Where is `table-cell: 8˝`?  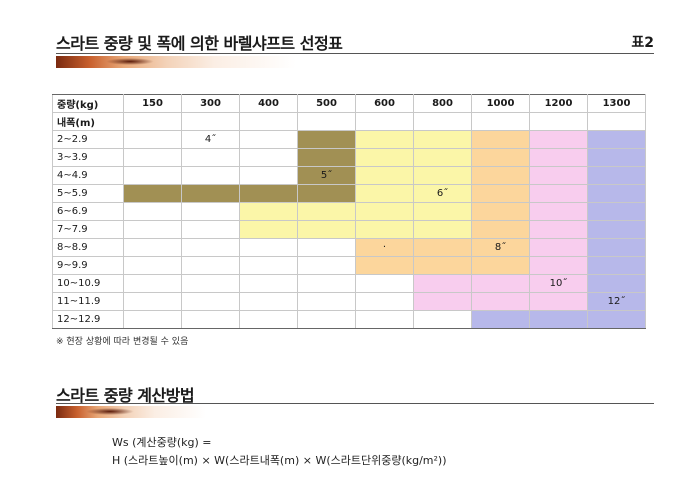 table-cell: 8˝ is located at coordinates (500, 247).